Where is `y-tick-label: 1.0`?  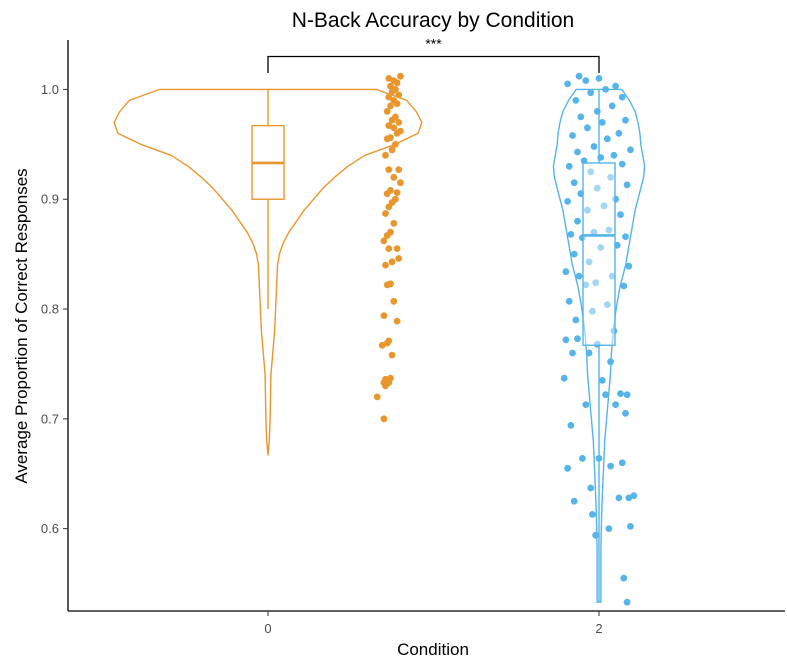 y-tick-label: 1.0 is located at coordinates (50, 89).